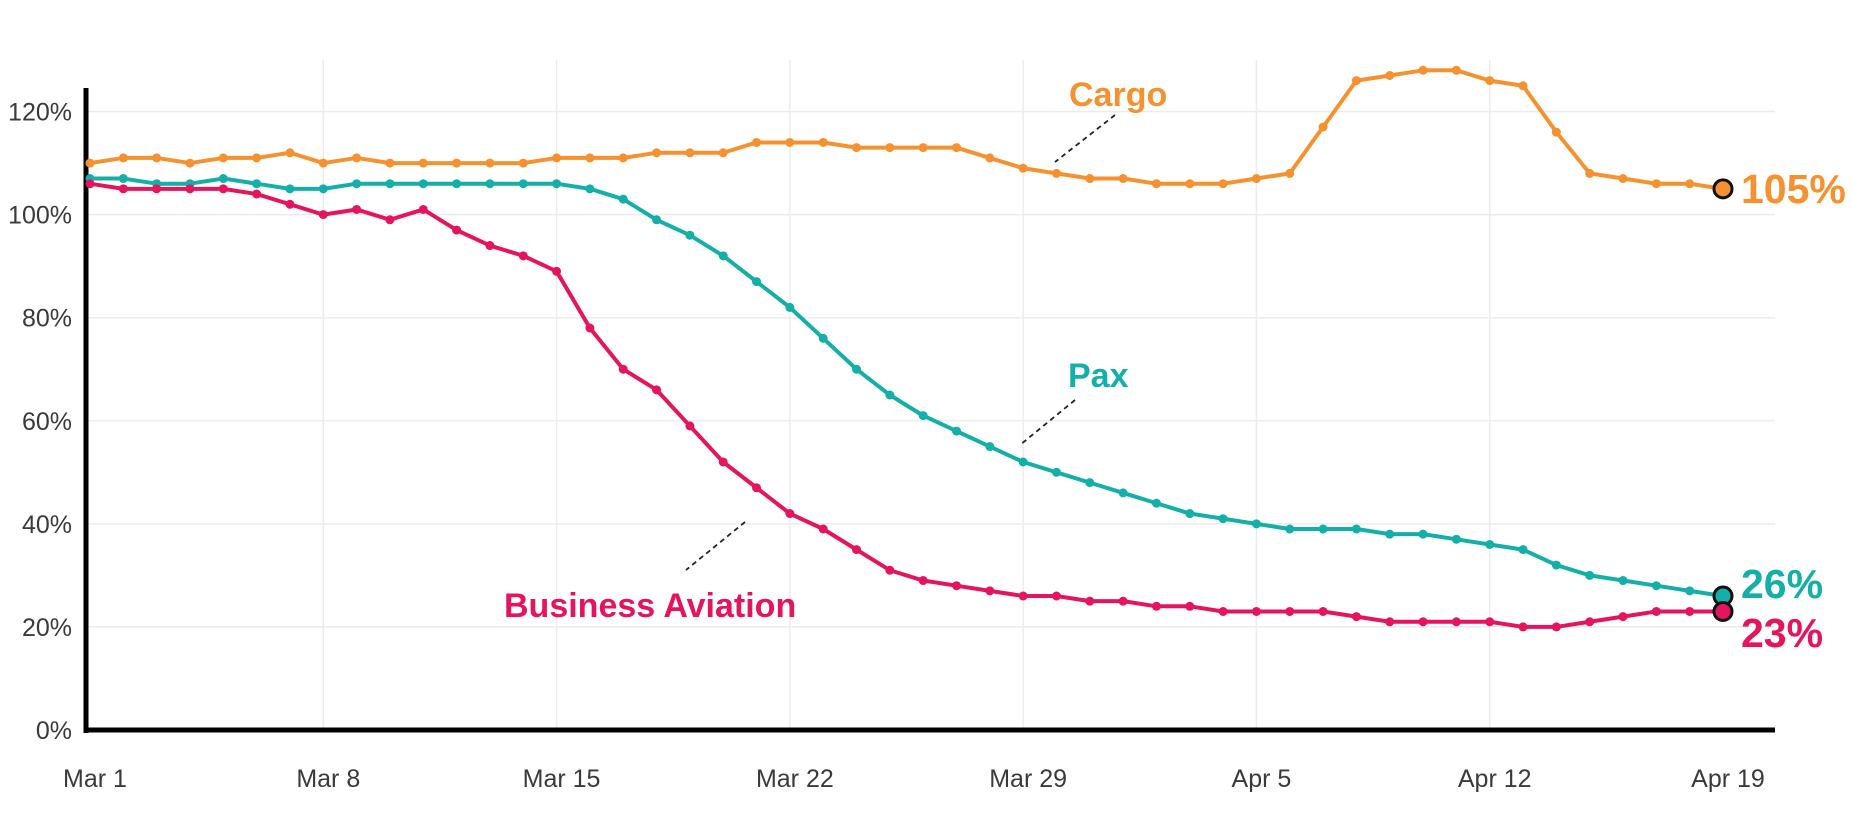  Describe the element at coordinates (1495, 779) in the screenshot. I see `x-tick-label: Apr 12` at that location.